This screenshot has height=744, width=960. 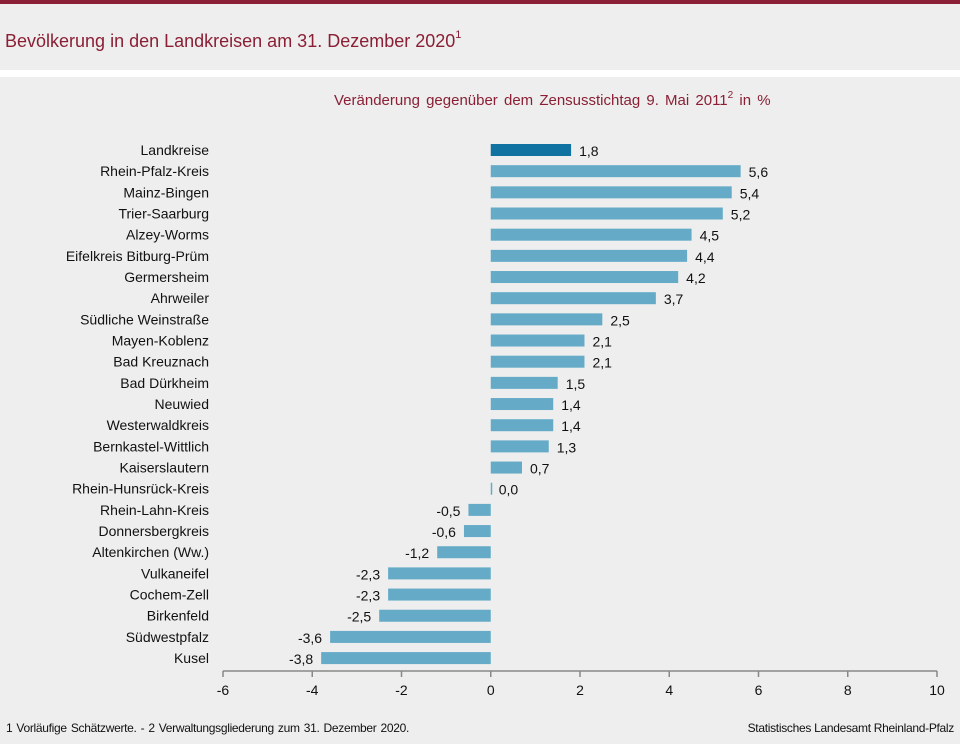 What do you see at coordinates (223, 690) in the screenshot?
I see `x-tick-label: -6` at bounding box center [223, 690].